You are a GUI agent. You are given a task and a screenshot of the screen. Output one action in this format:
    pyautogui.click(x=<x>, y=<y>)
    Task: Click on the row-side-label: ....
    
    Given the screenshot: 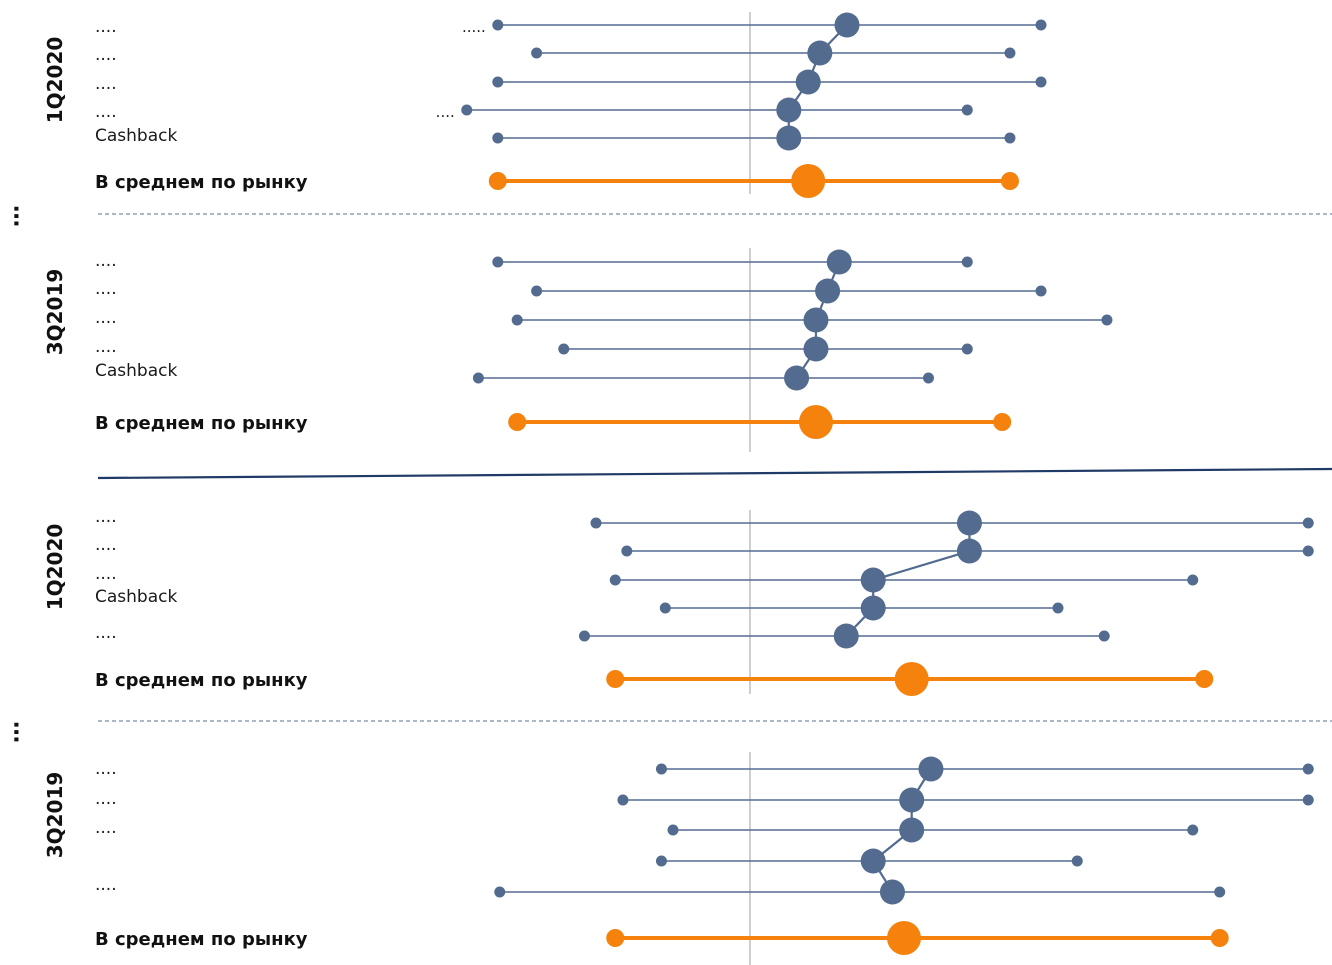 What is the action you would take?
    pyautogui.click(x=445, y=112)
    